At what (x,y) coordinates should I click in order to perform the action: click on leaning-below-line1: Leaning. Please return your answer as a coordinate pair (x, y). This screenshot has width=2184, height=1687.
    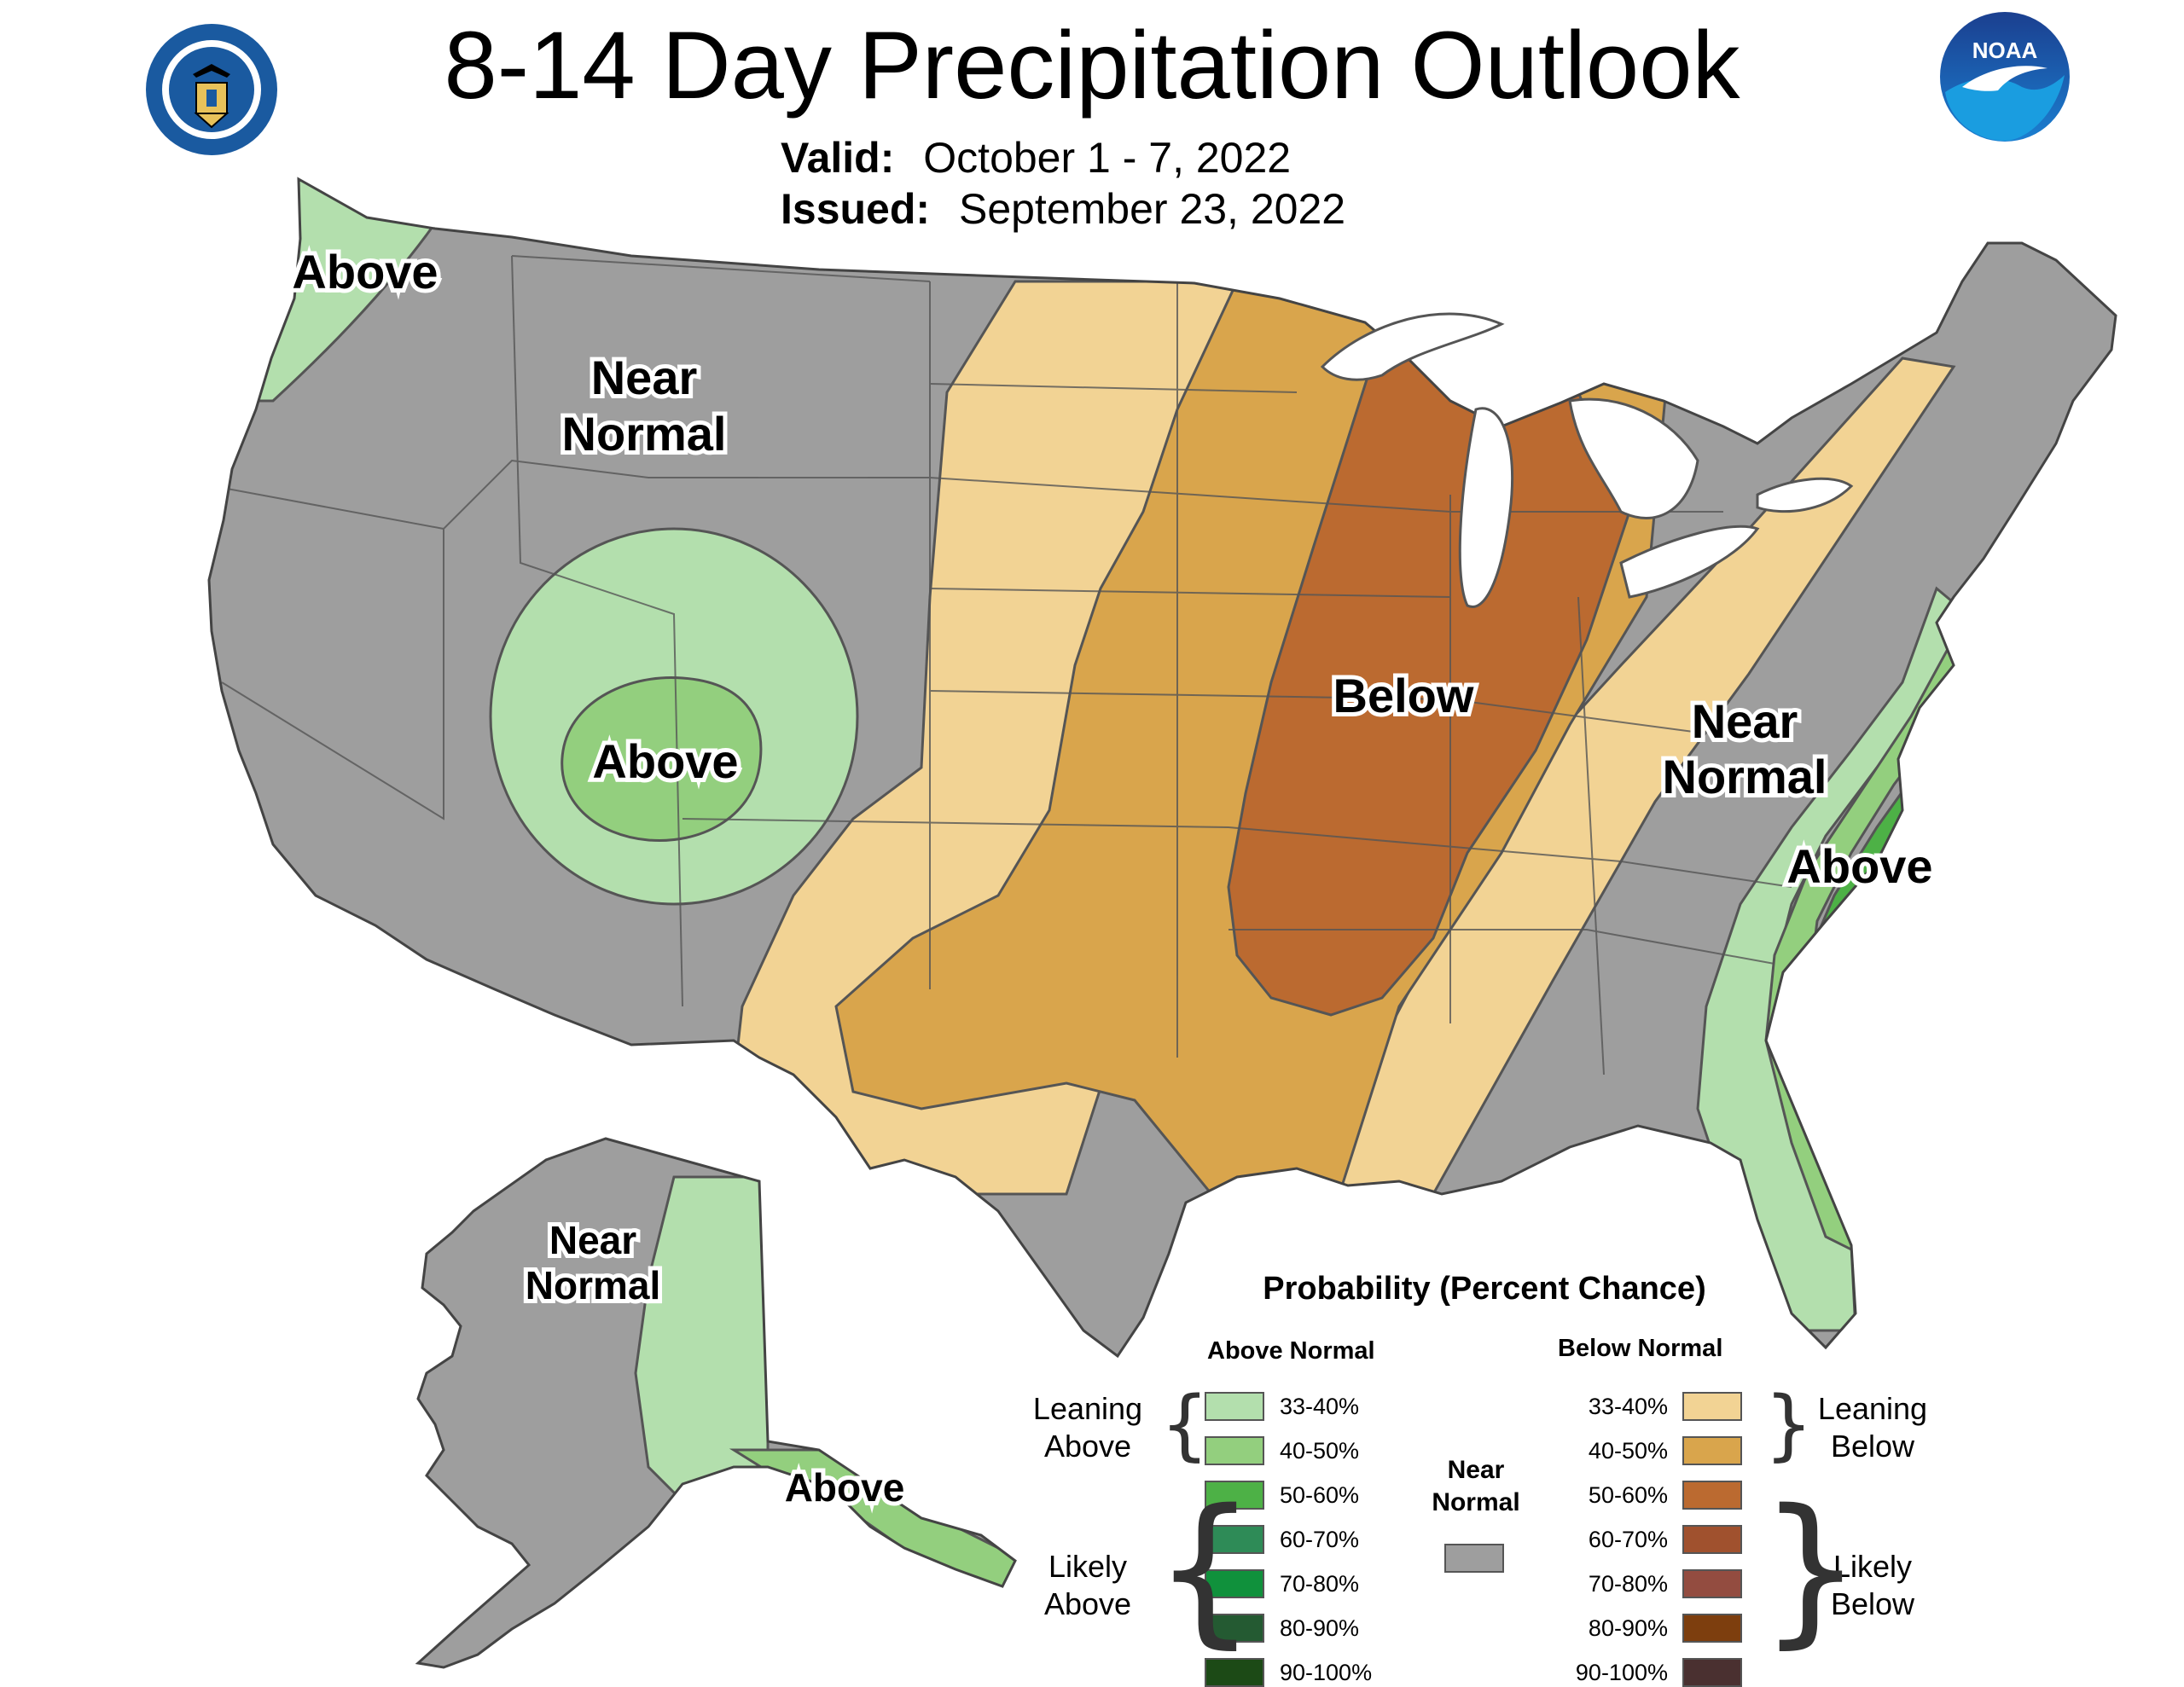
    Looking at the image, I should click on (1872, 1408).